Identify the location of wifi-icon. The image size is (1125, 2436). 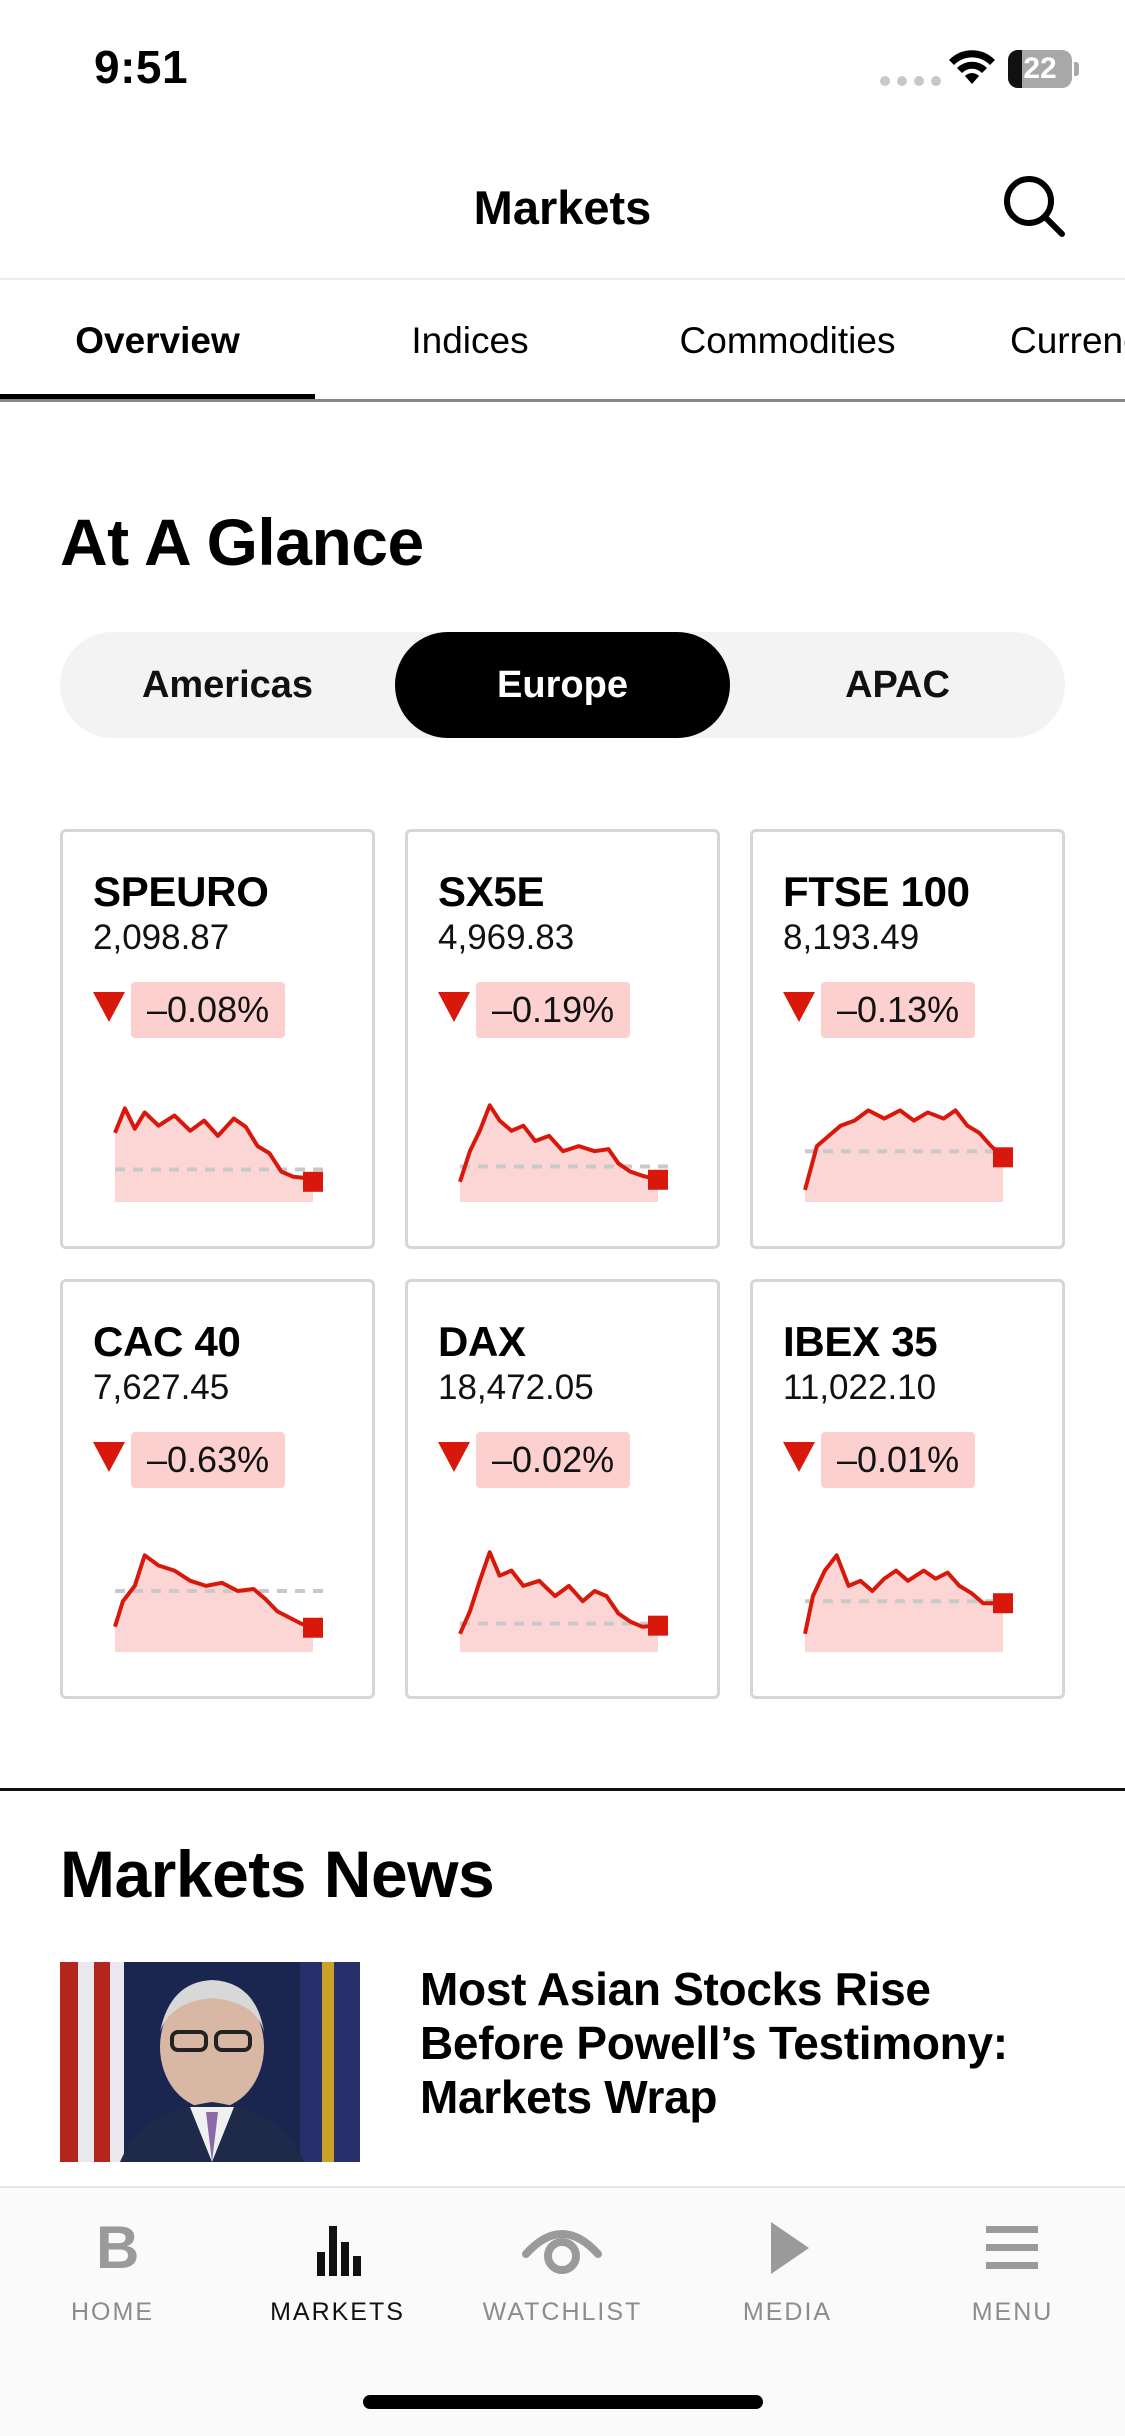
(972, 67).